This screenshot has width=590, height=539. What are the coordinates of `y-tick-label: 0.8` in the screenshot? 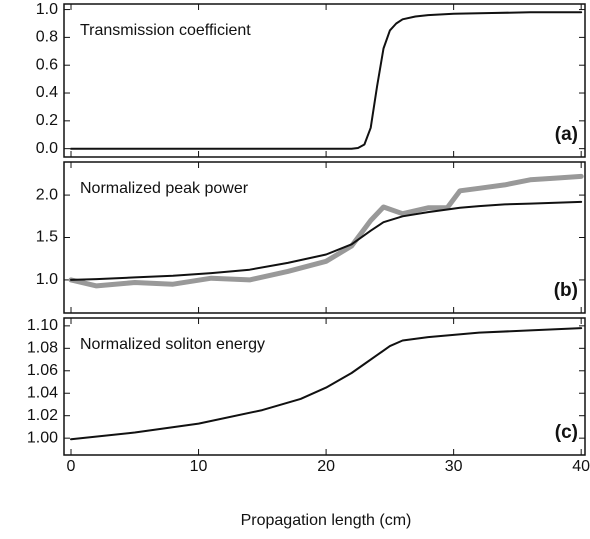 It's located at (47, 37).